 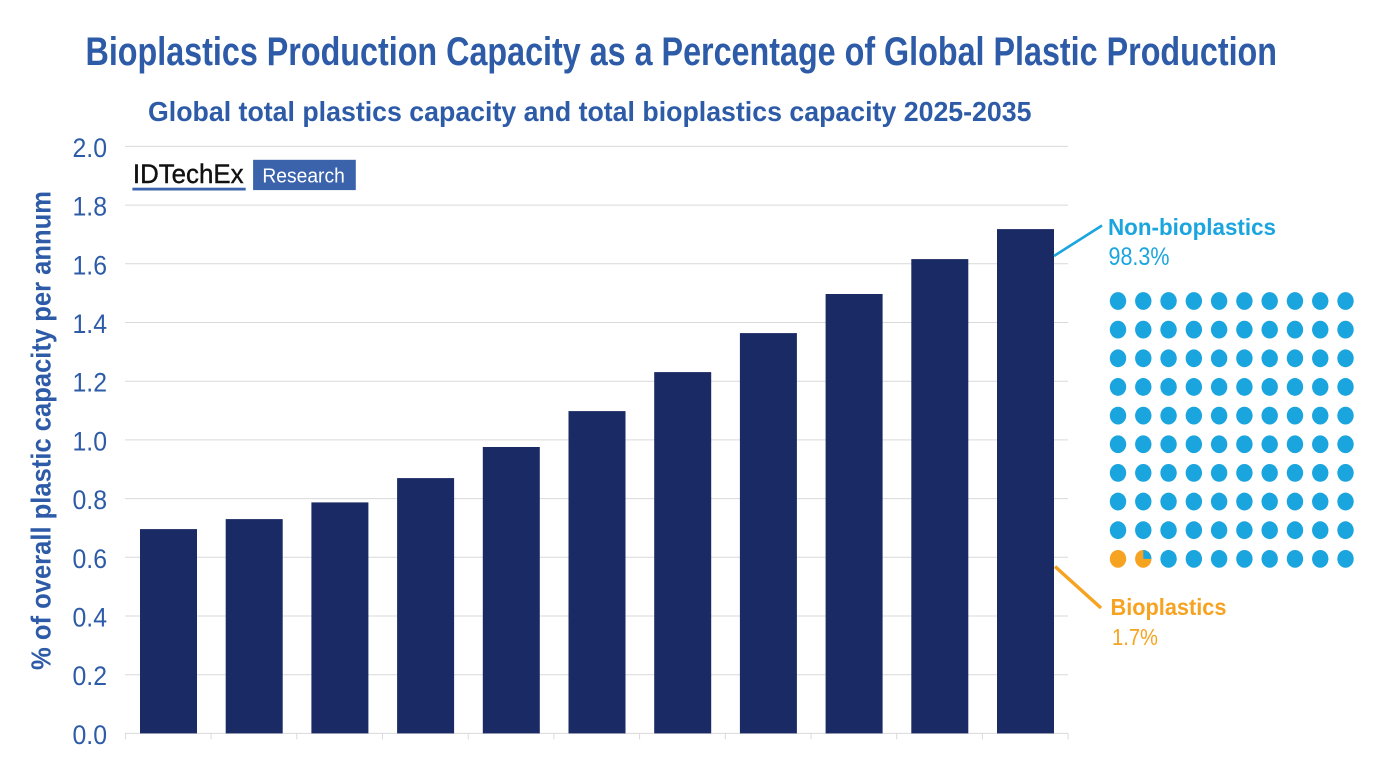 What do you see at coordinates (90, 559) in the screenshot?
I see `svg-text: 0.6` at bounding box center [90, 559].